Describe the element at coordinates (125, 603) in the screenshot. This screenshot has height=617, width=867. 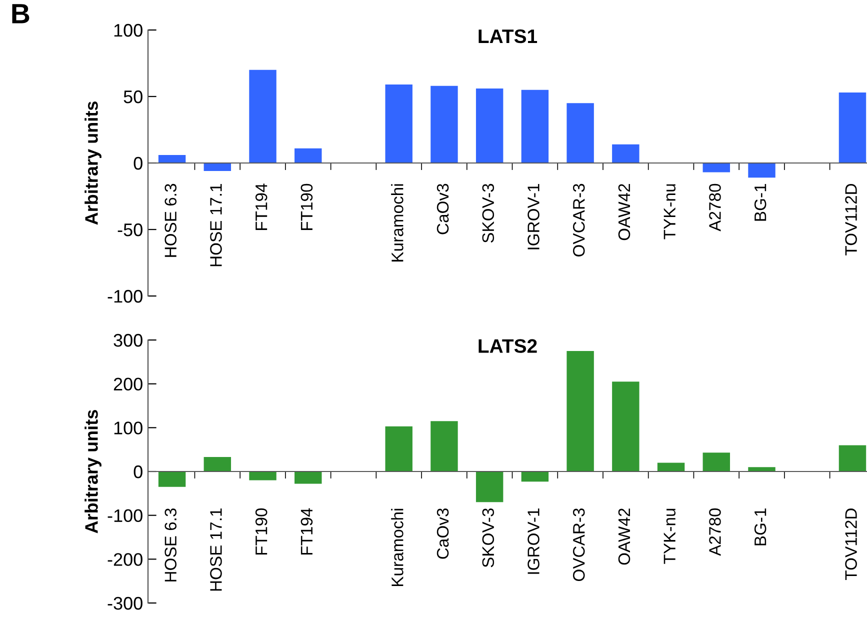
I see `y-tick-label: -300` at that location.